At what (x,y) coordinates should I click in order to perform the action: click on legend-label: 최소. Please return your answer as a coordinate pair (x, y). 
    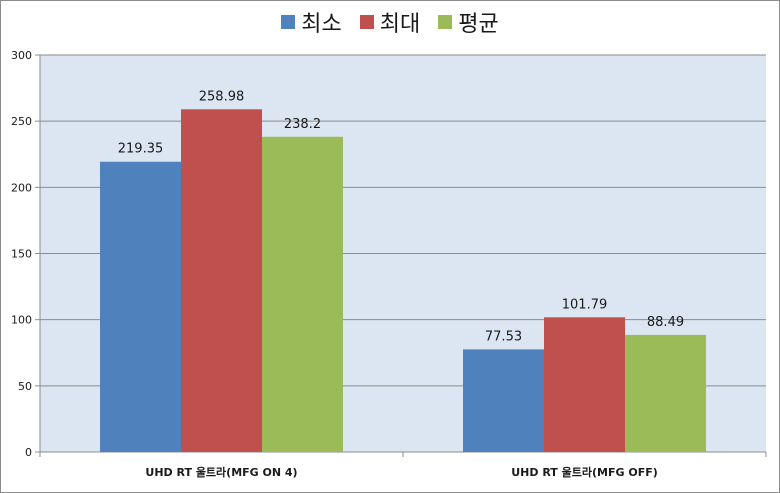
    Looking at the image, I should click on (321, 24).